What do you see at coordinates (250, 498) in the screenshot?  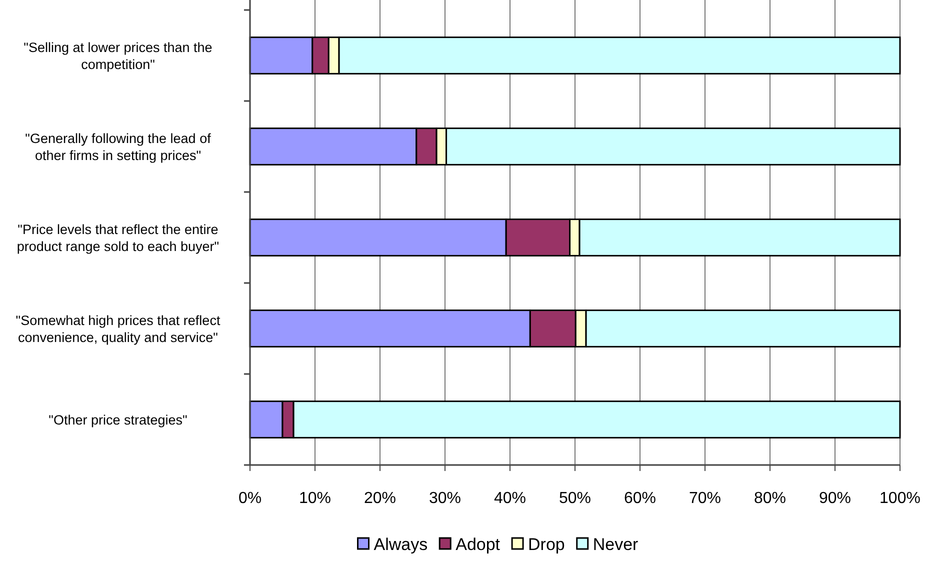 I see `x-tick-label: 0%` at bounding box center [250, 498].